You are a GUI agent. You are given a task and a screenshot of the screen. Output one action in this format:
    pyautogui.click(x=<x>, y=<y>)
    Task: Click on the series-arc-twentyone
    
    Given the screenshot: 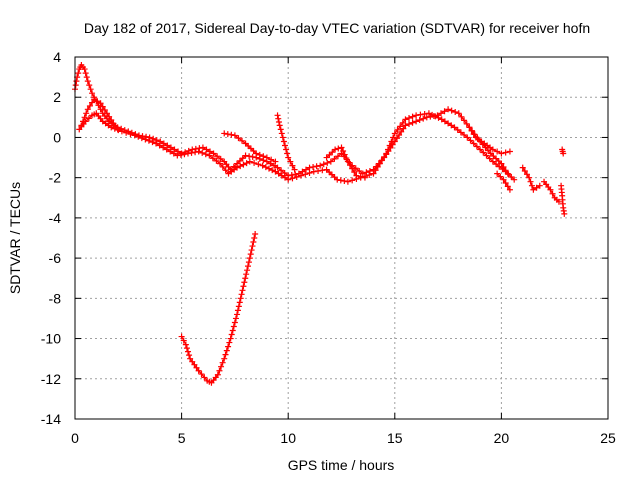 What is the action you would take?
    pyautogui.click(x=531, y=178)
    